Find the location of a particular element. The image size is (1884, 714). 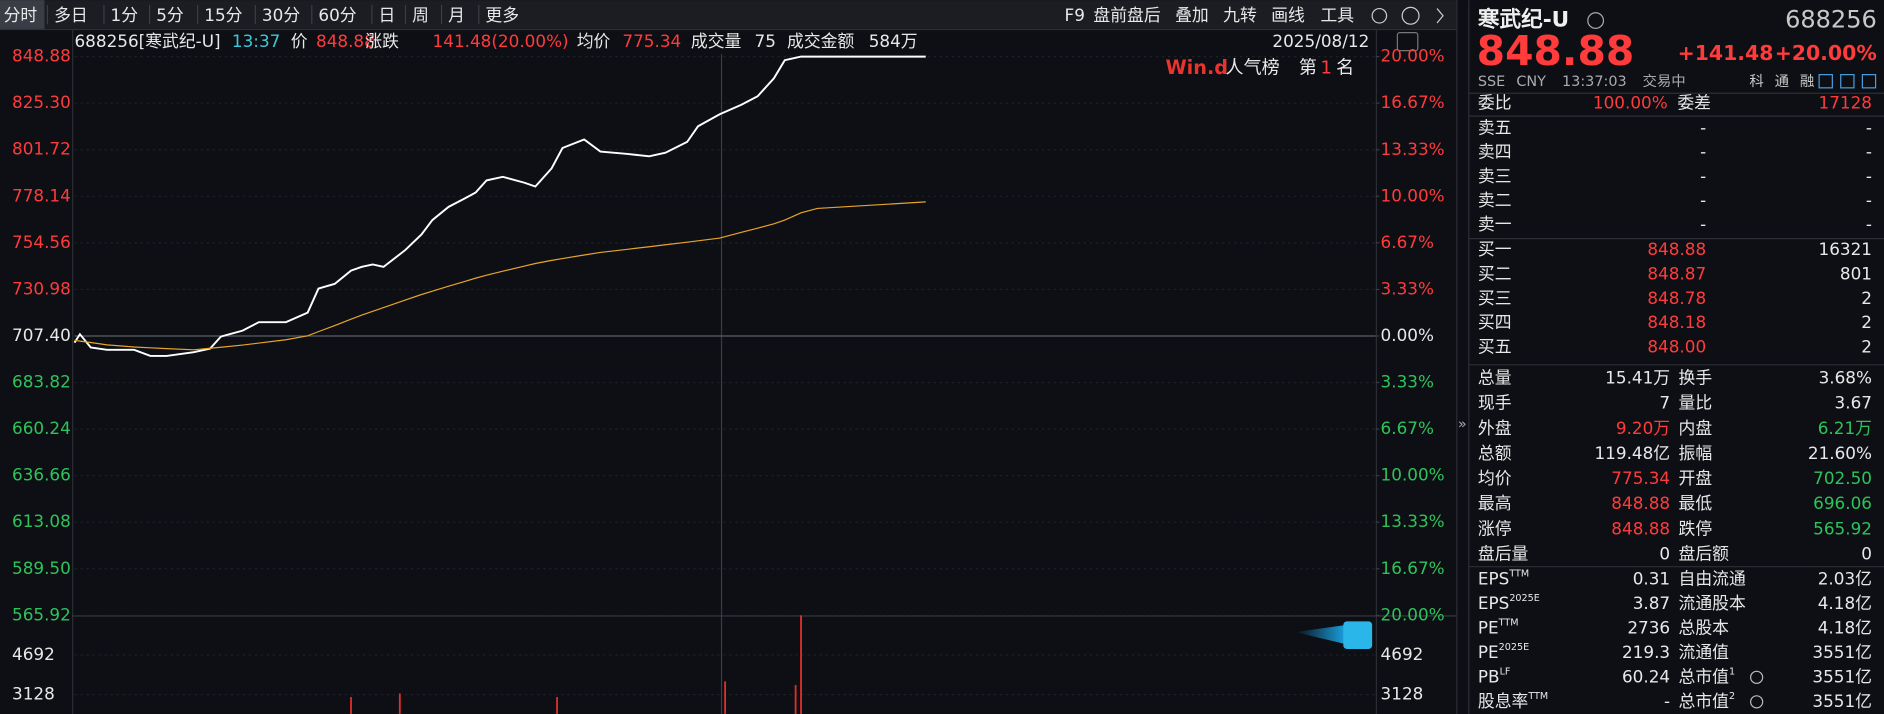

period-tab: 15分 is located at coordinates (223, 15).